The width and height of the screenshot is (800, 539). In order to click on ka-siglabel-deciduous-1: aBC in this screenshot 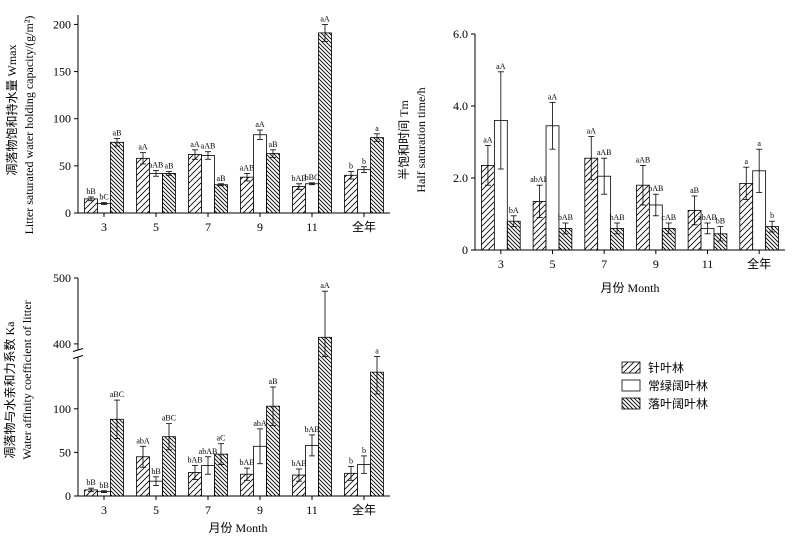, I will do `click(169, 418)`.